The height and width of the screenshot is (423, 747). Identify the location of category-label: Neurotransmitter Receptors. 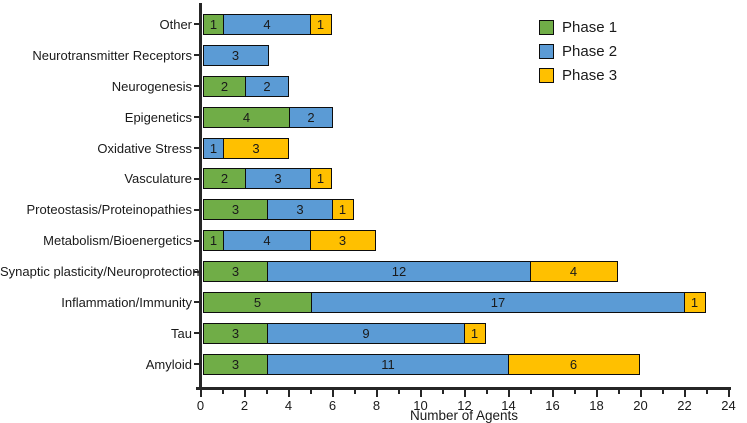
(112, 55).